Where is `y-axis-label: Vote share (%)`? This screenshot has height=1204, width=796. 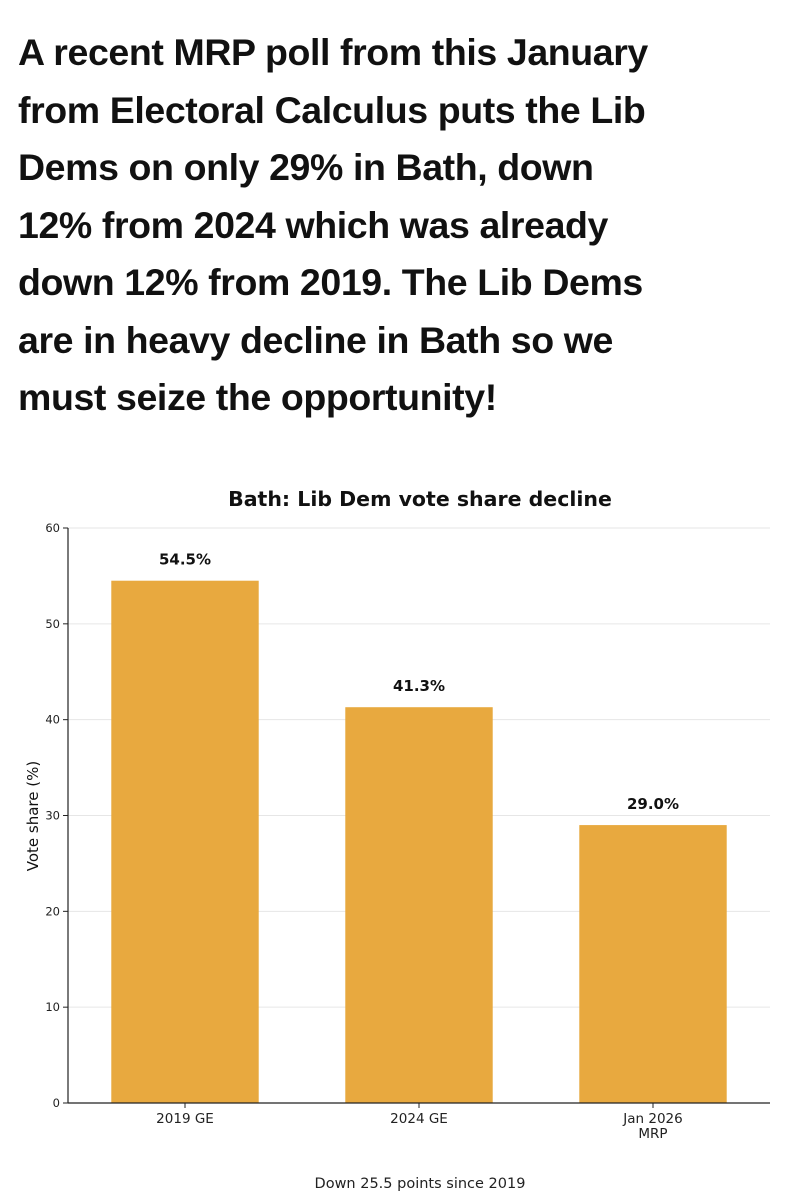
y-axis-label: Vote share (%) is located at coordinates (33, 816).